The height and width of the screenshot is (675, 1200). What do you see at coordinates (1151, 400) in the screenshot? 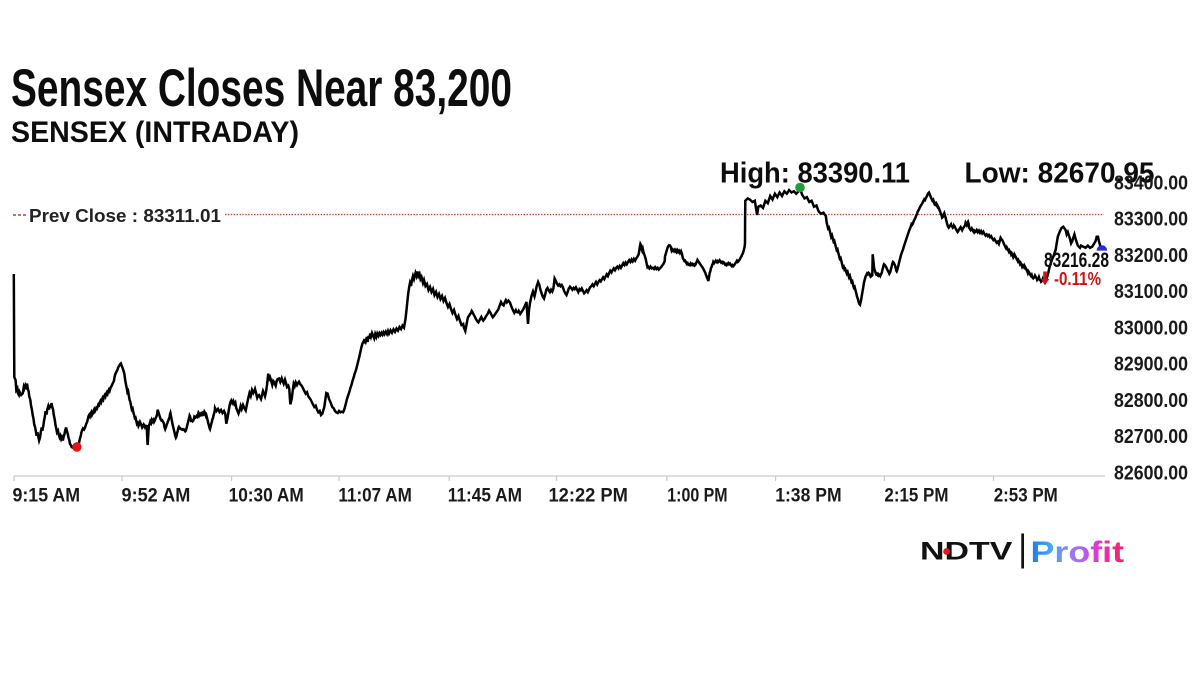
I see `svg-text: 82800.00` at bounding box center [1151, 400].